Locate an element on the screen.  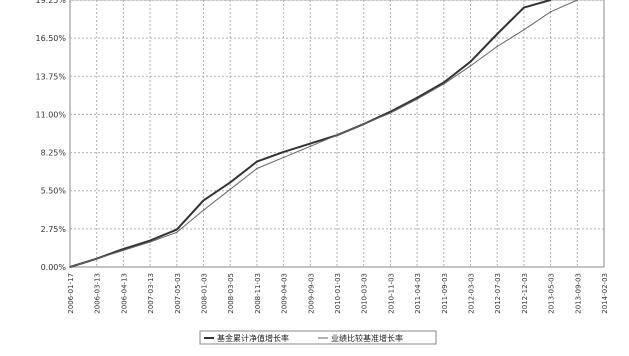
x-tick-label: 2008-03-05 is located at coordinates (231, 293).